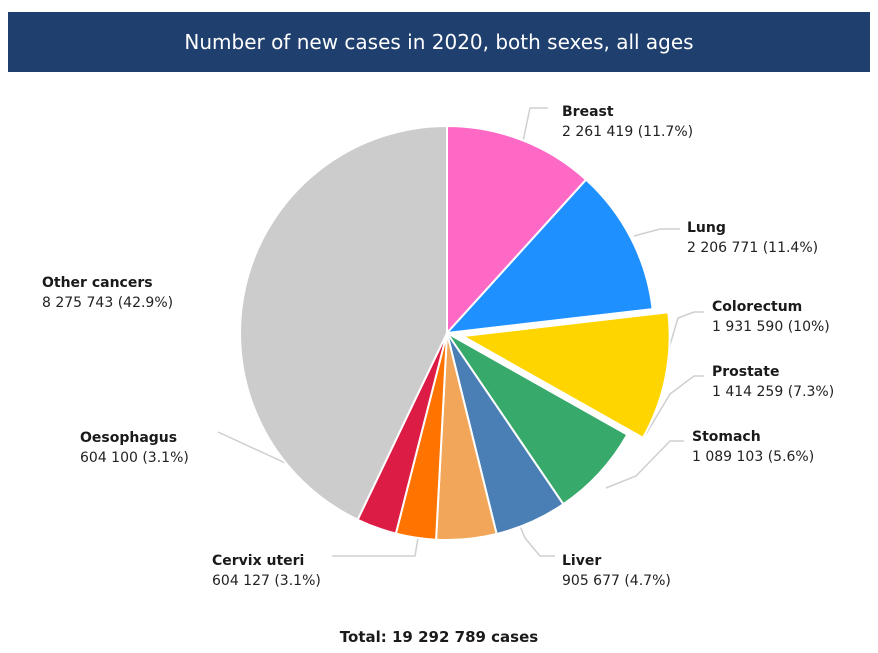 This screenshot has width=878, height=653. Describe the element at coordinates (746, 372) in the screenshot. I see `label-prostate-name: Prostate` at that location.